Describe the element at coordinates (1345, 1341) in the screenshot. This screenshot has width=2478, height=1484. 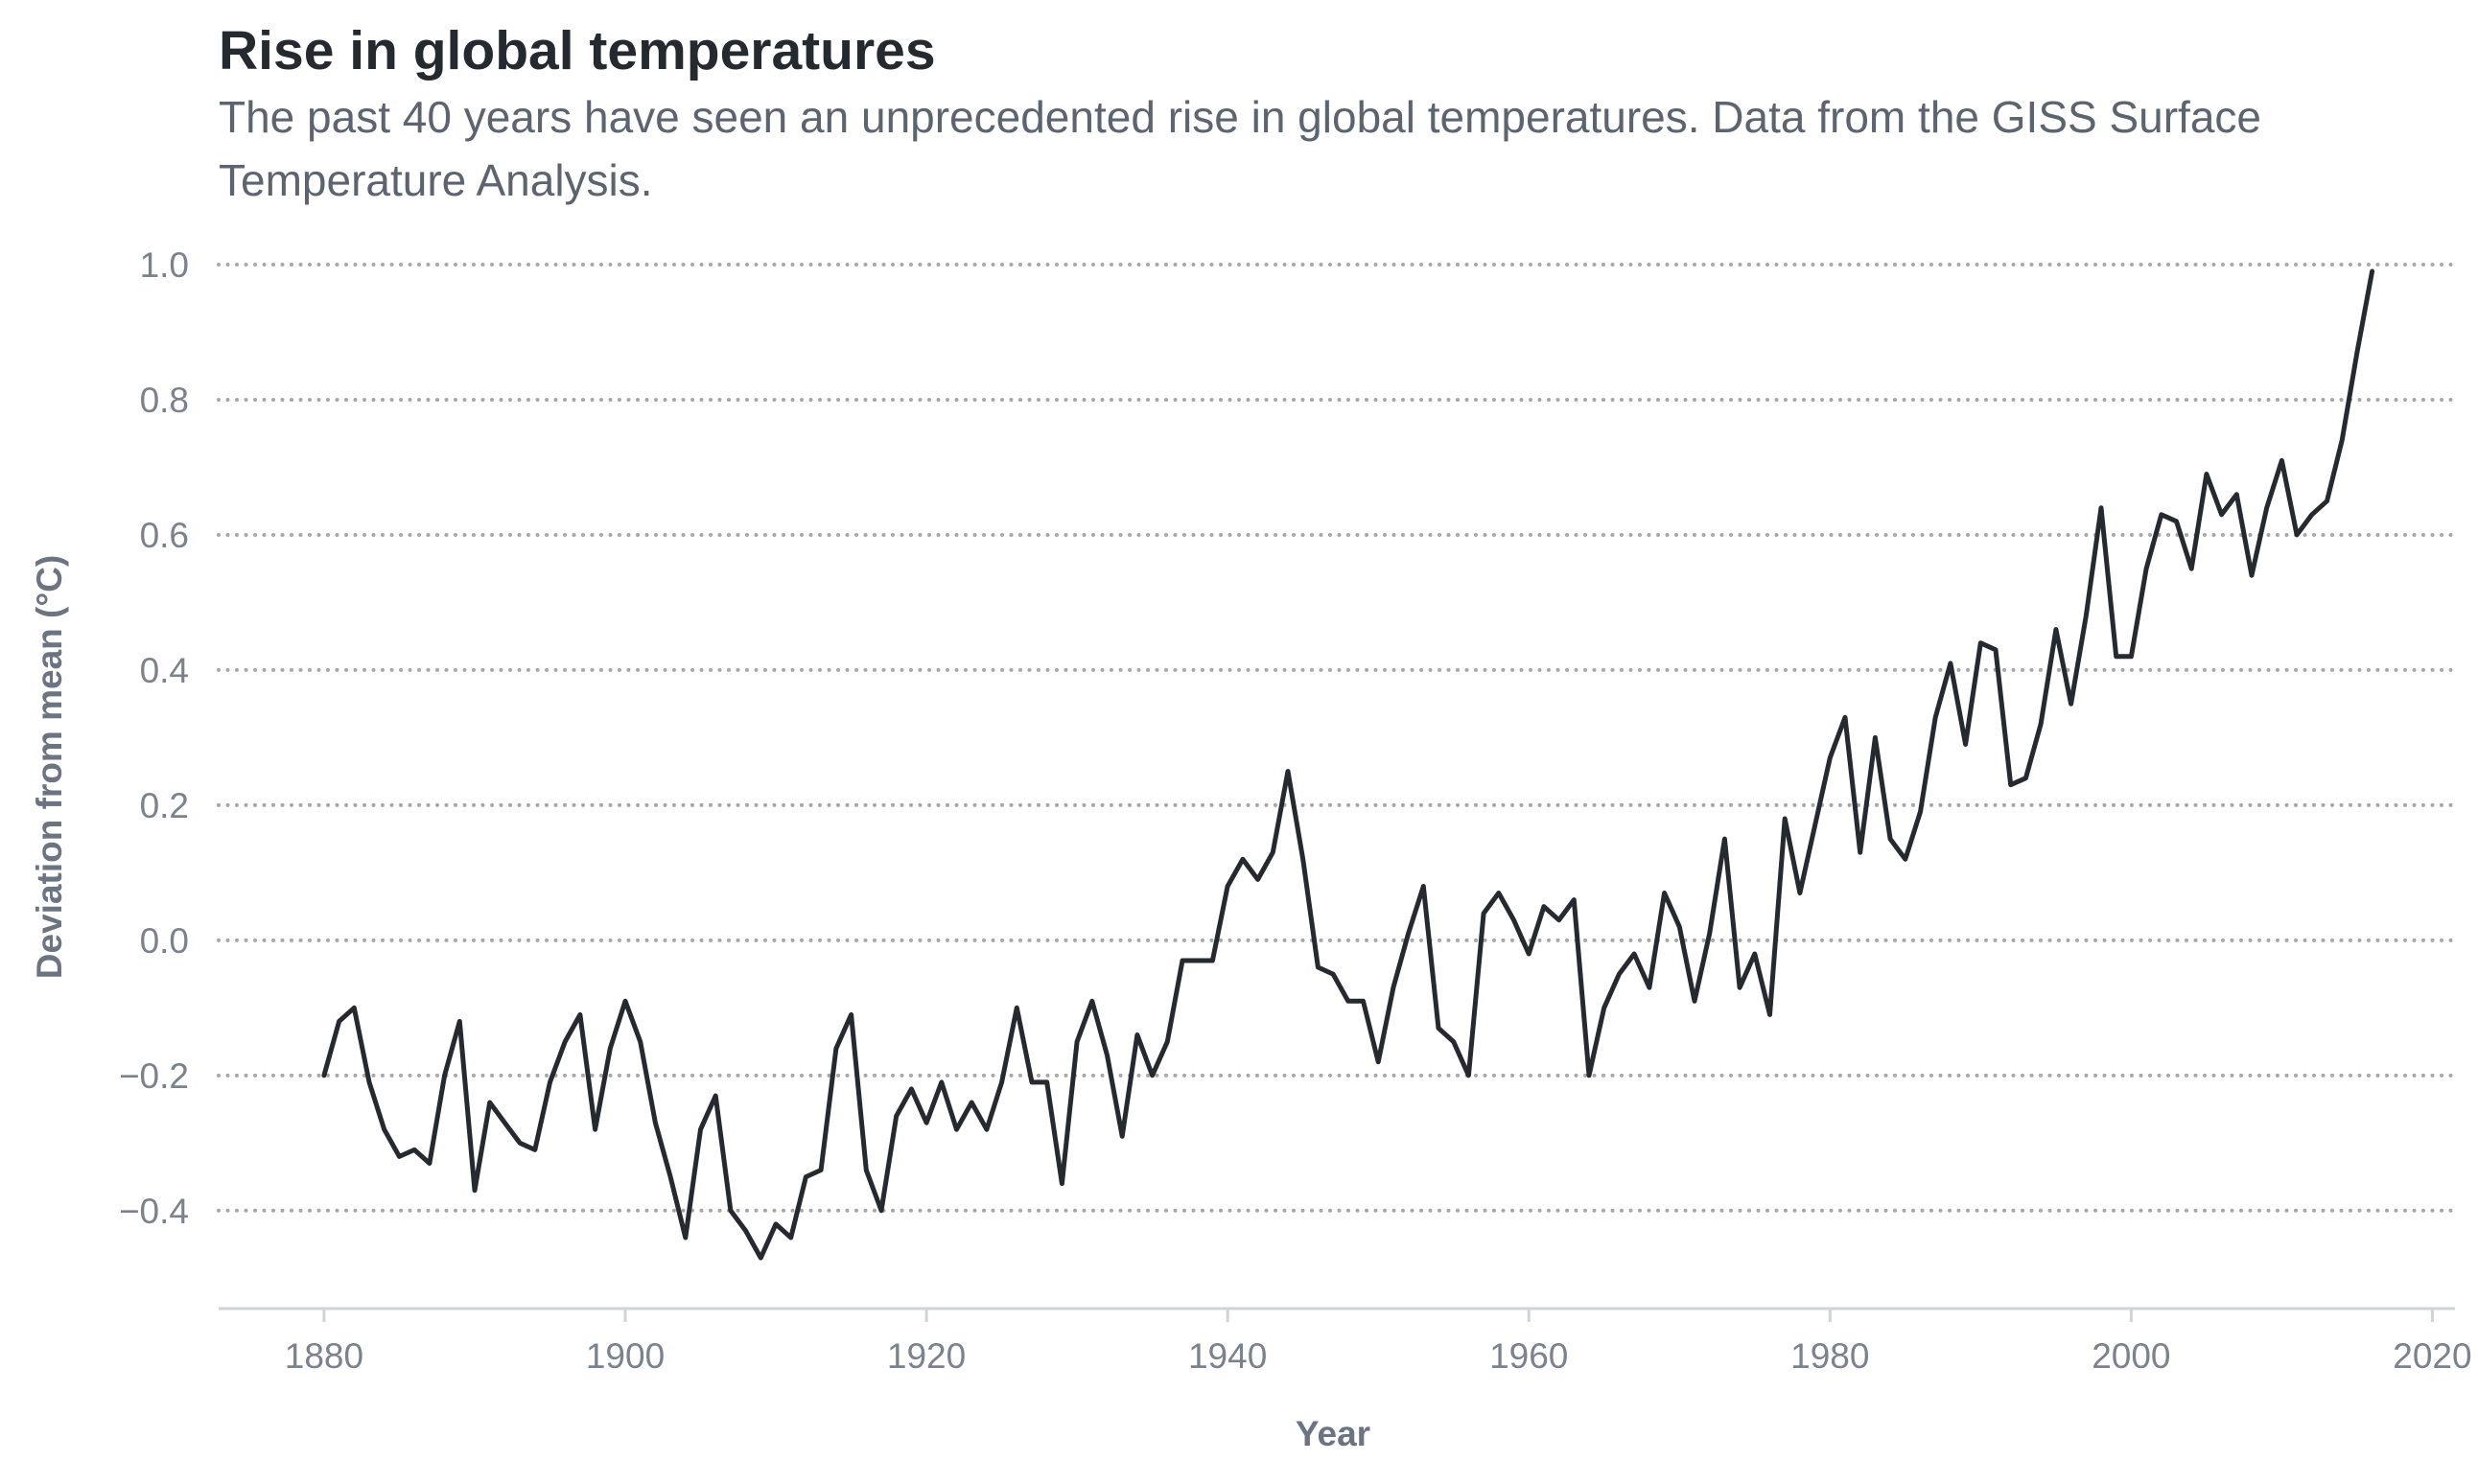
I see `x-axis: 1880 1900 1920 1940 1960 1980 2000 2020` at that location.